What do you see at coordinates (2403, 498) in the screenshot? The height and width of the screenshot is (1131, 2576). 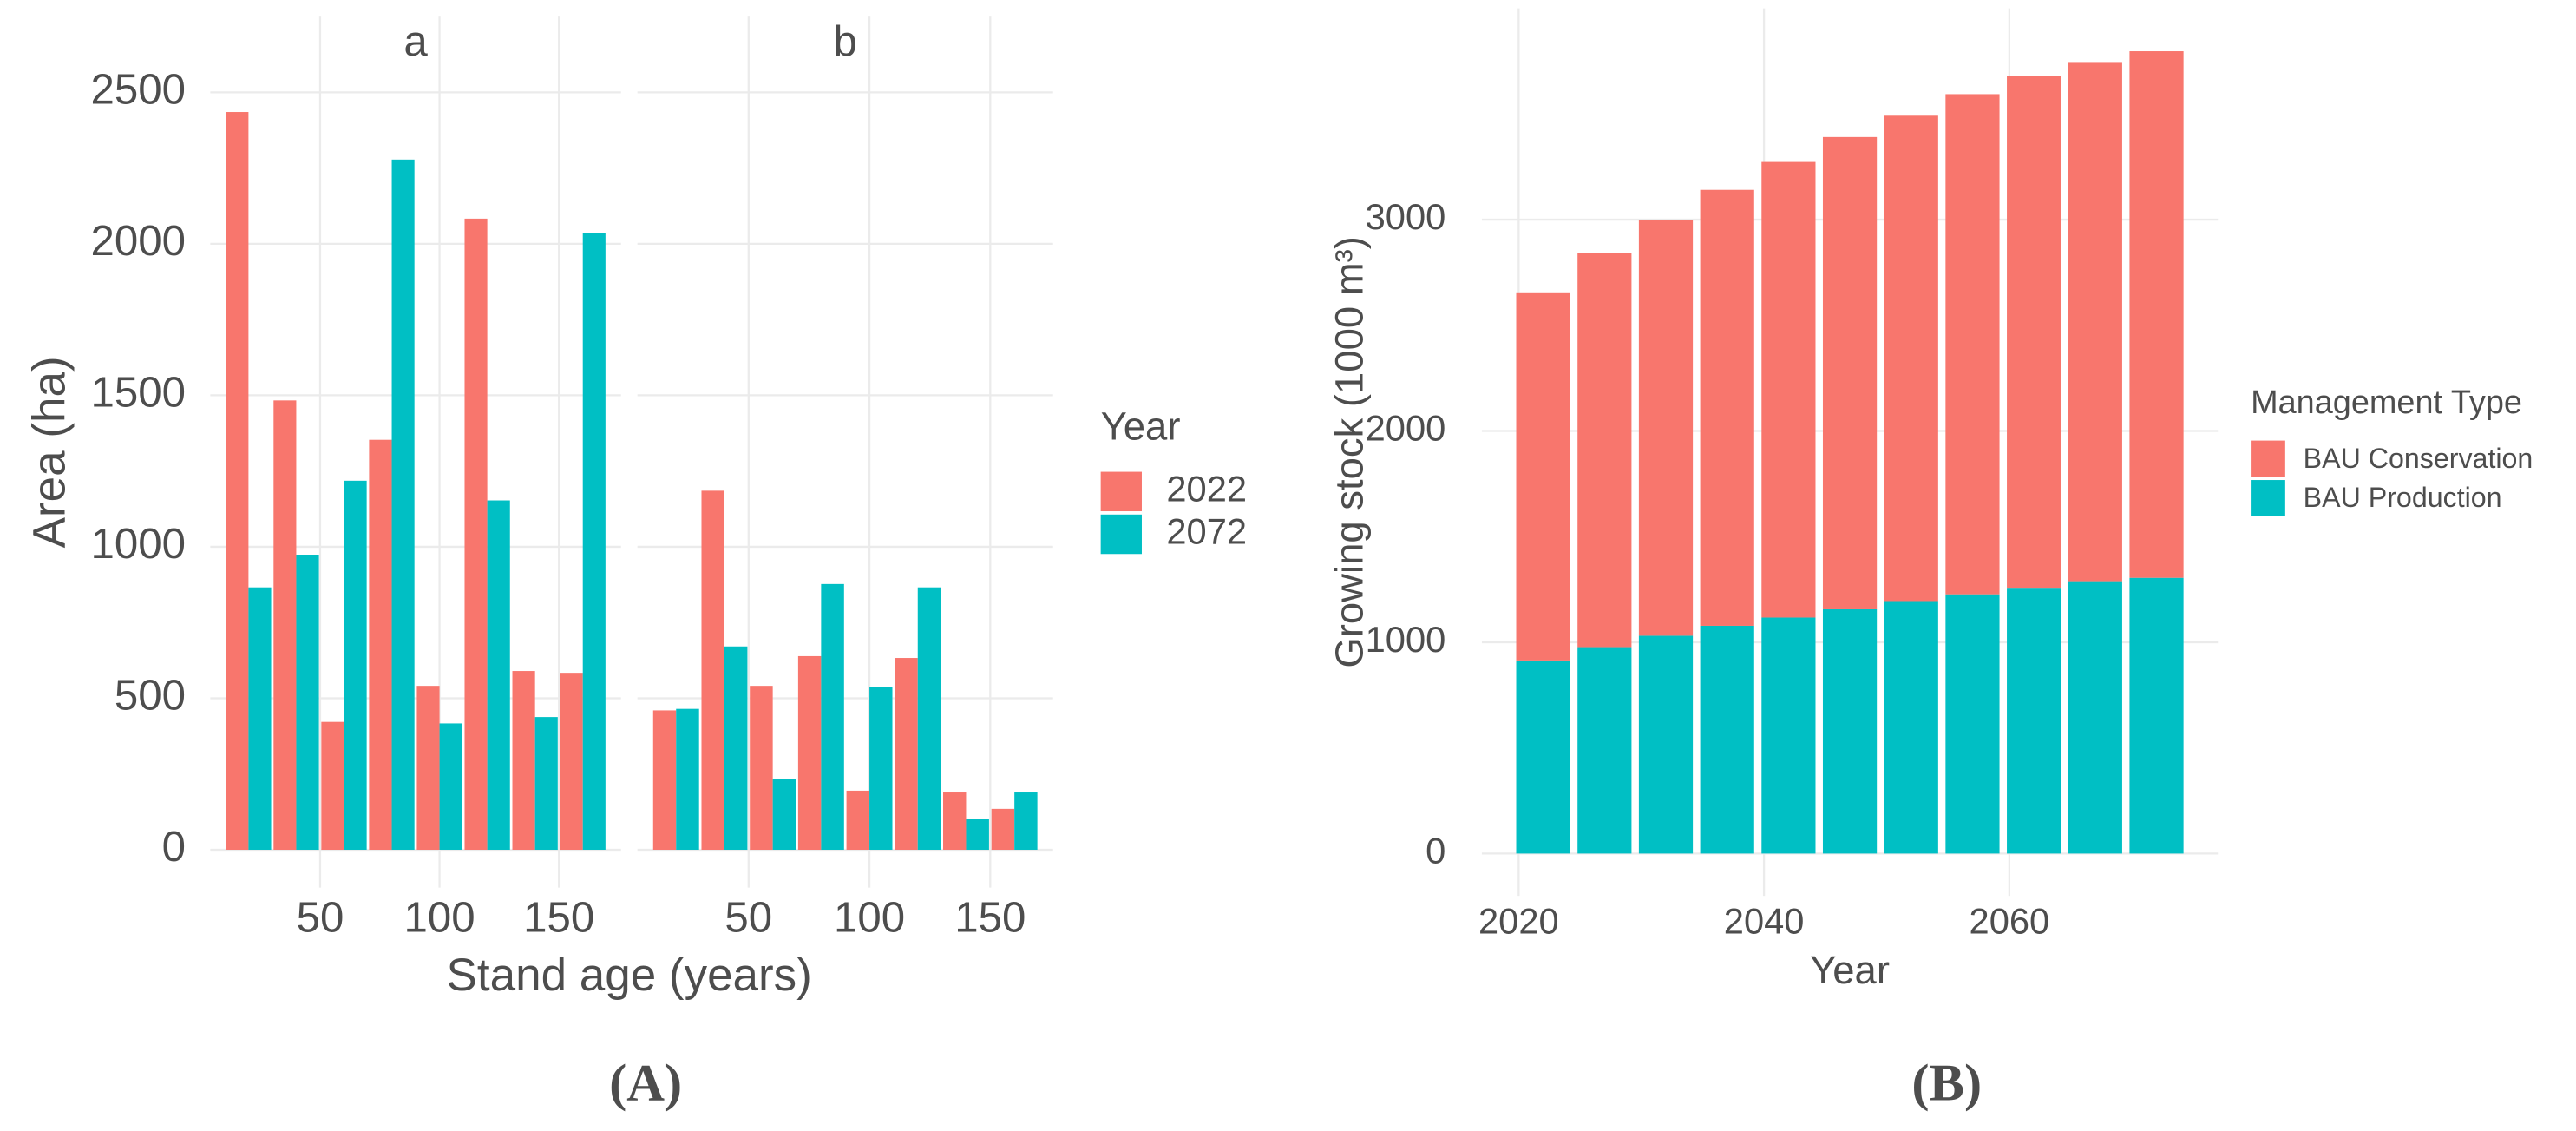 I see `legend-label: BAU Production` at bounding box center [2403, 498].